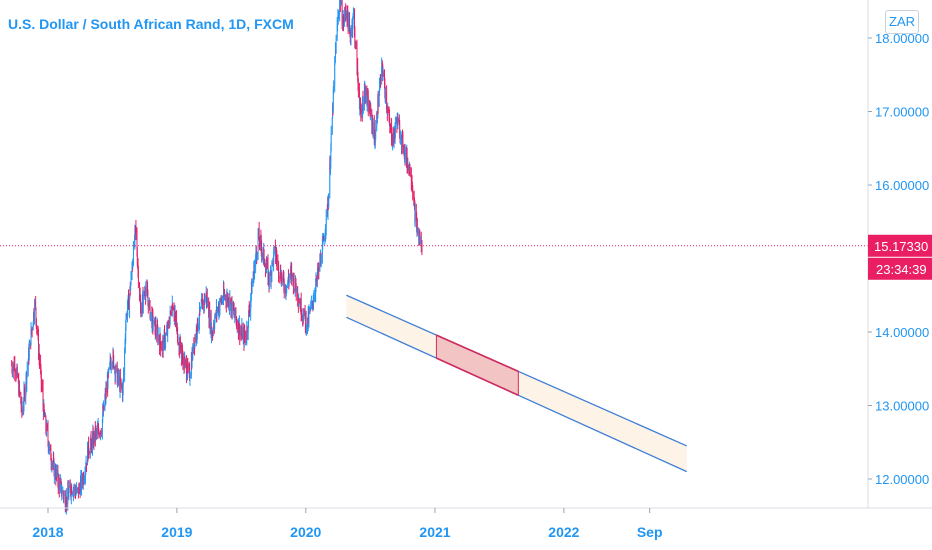 This screenshot has width=932, height=550. I want to click on y-tick-label: 17.00000, so click(902, 112).